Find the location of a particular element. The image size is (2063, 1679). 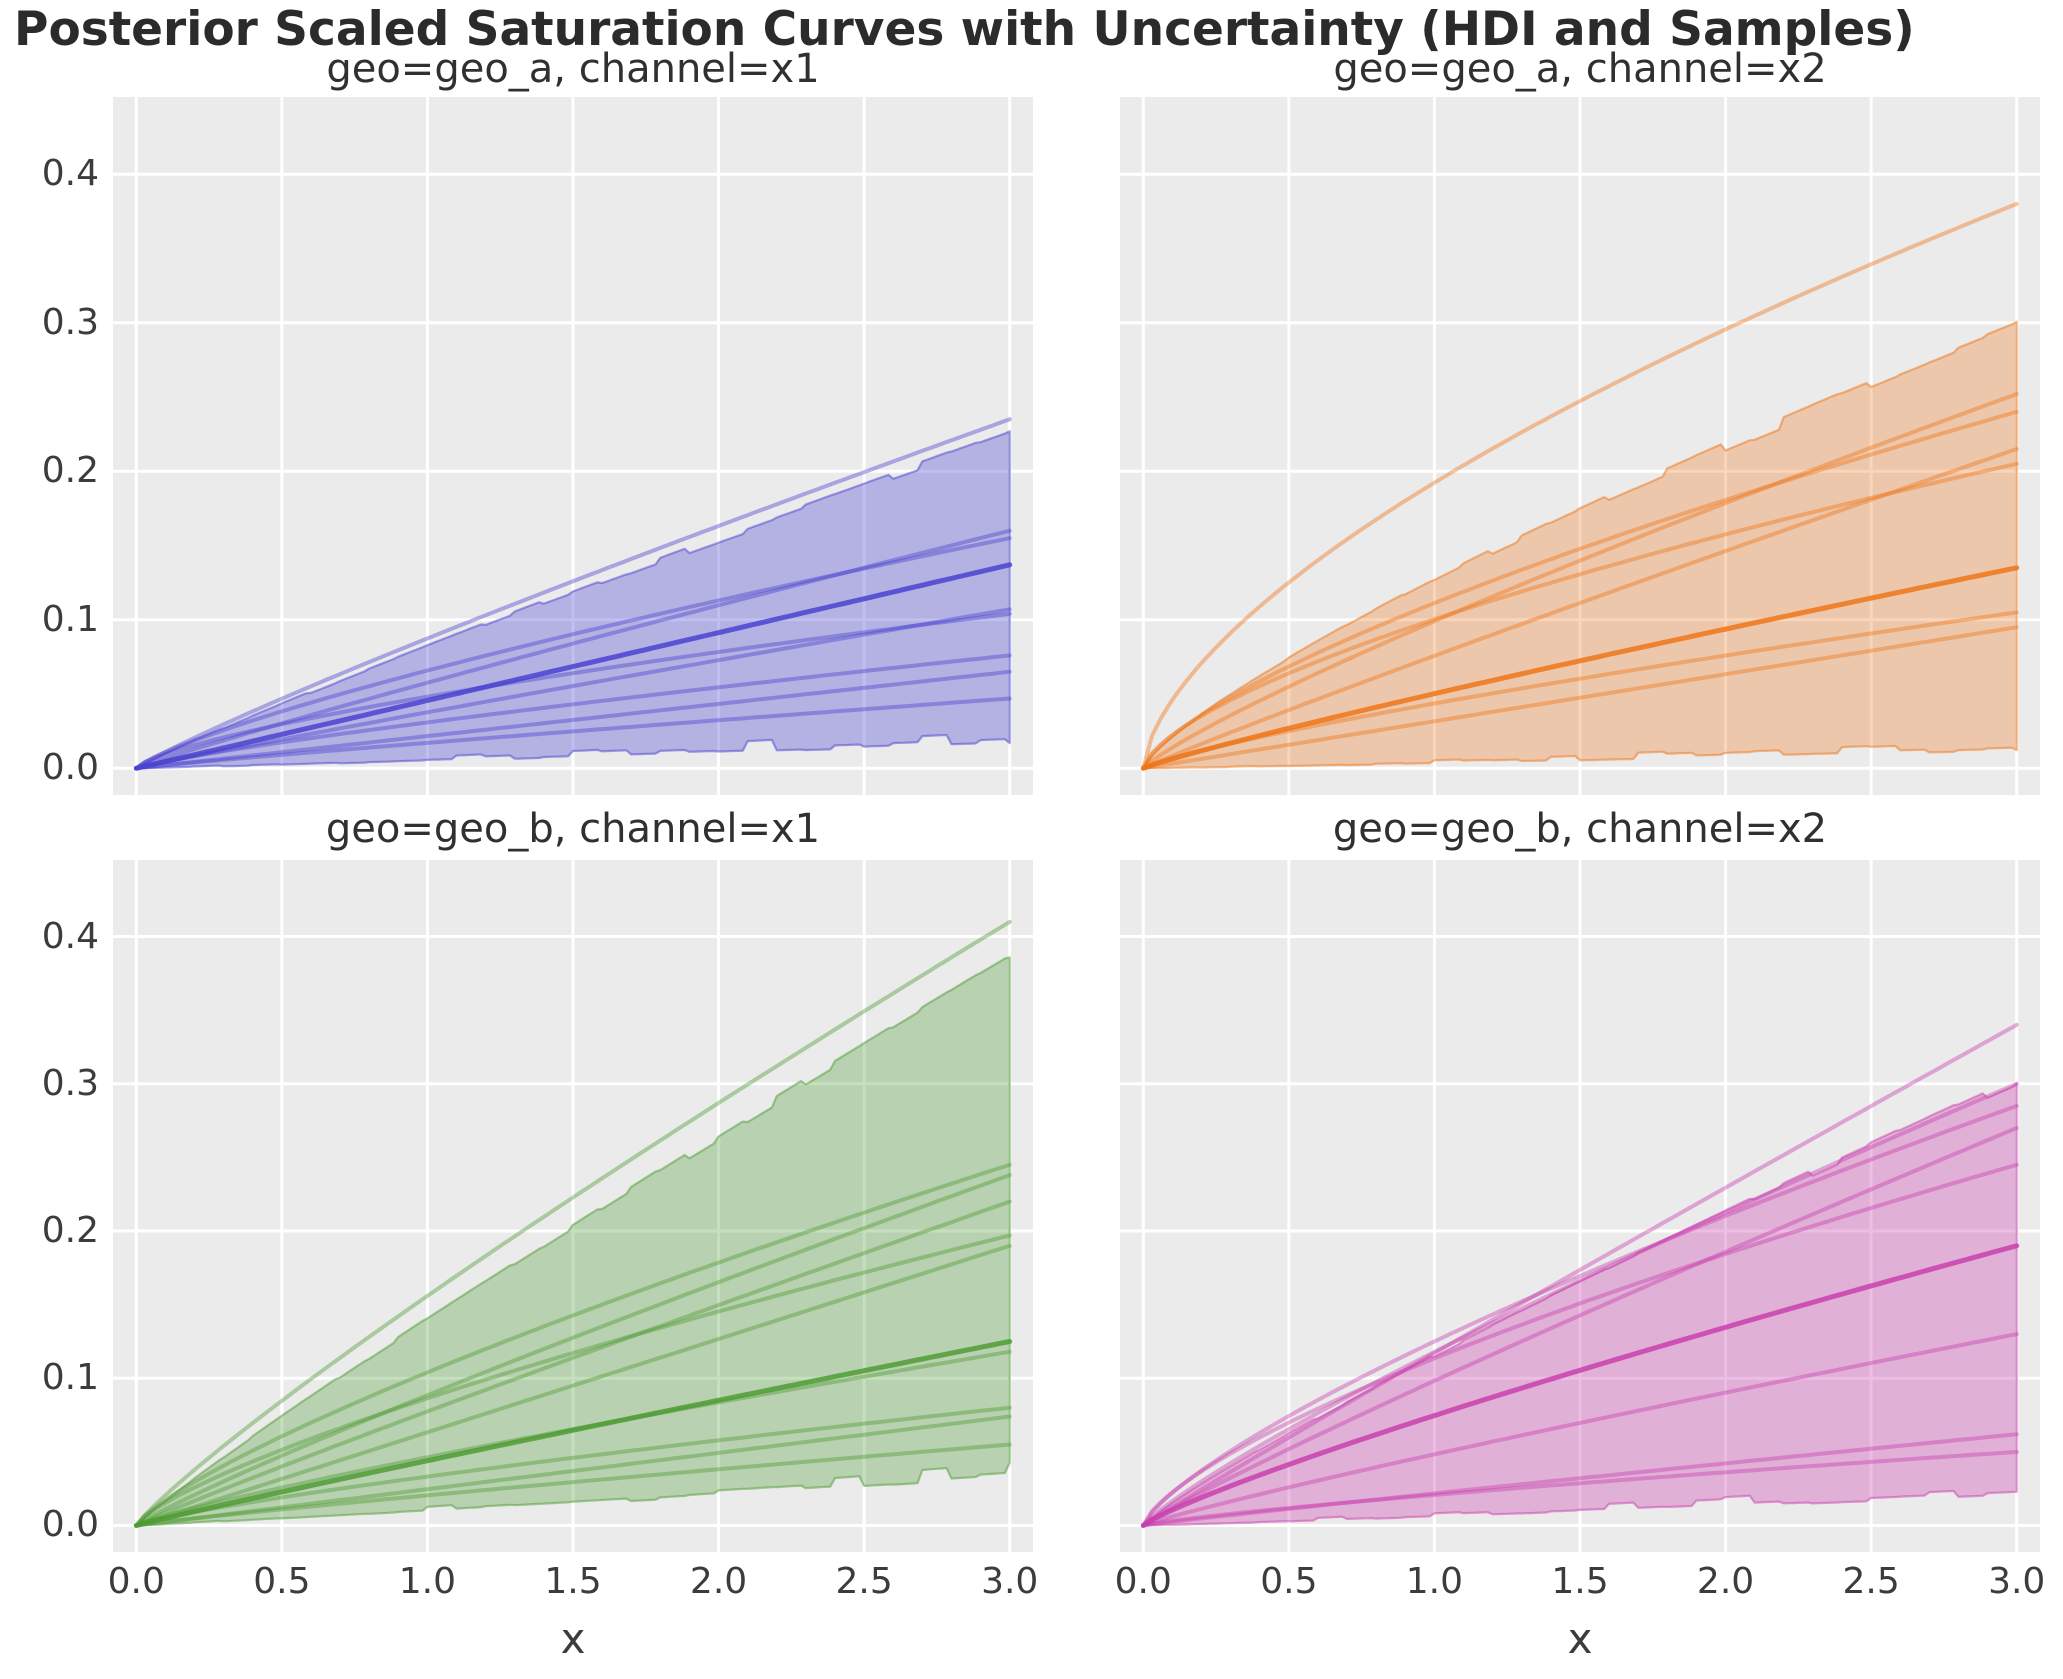

x-tick-col0-1.0: 1.0 is located at coordinates (427, 1581).